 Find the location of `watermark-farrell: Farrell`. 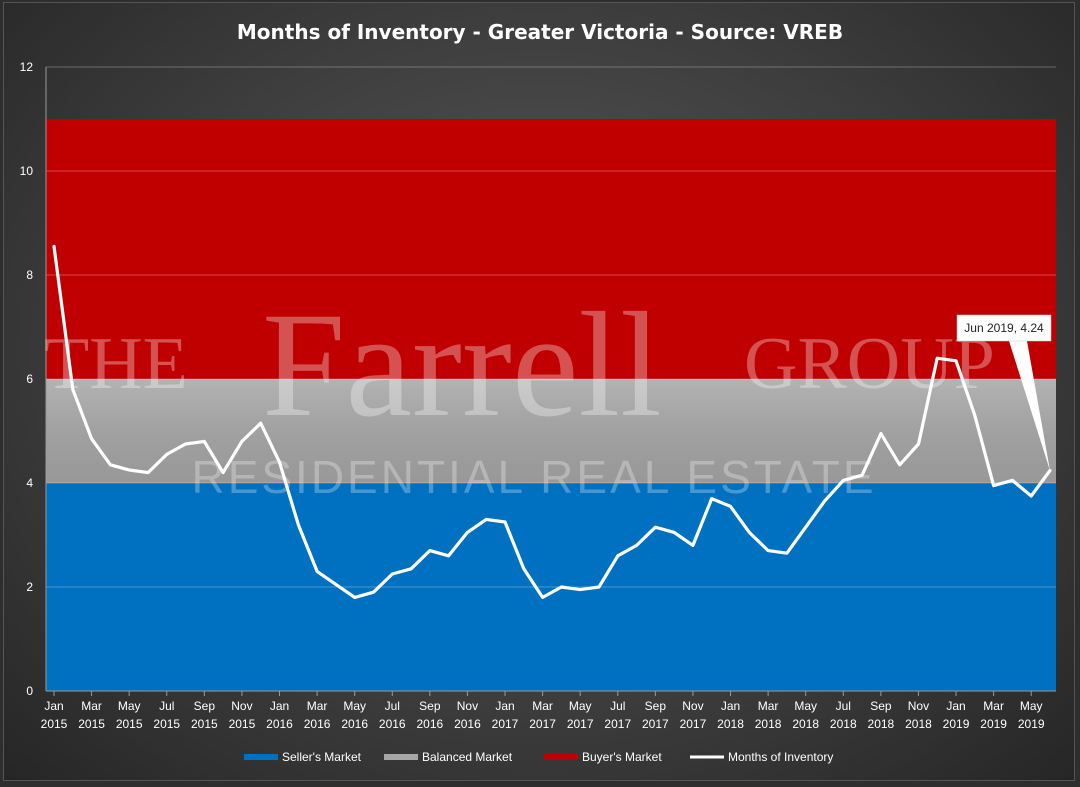

watermark-farrell: Farrell is located at coordinates (462, 365).